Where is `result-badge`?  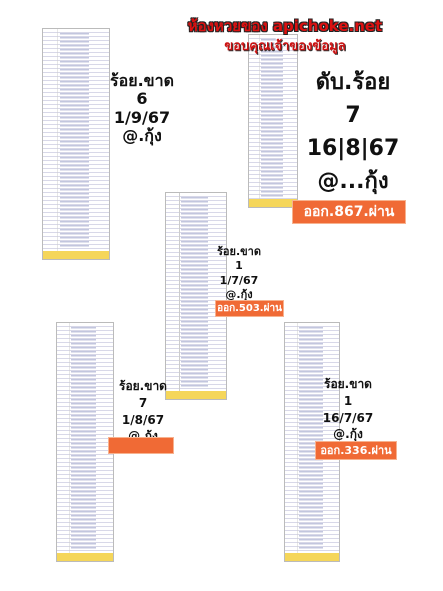 result-badge is located at coordinates (141, 445).